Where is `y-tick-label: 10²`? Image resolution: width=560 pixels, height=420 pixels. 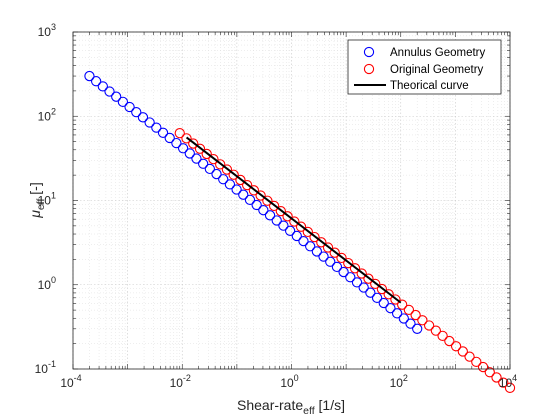
y-tick-label: 10² is located at coordinates (47, 114).